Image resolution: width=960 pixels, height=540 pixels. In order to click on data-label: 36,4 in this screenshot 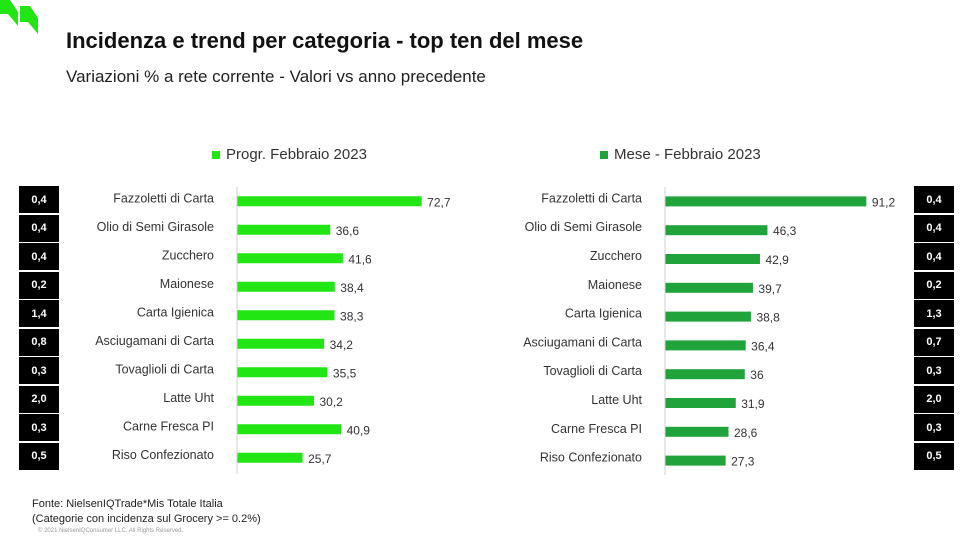, I will do `click(763, 346)`.